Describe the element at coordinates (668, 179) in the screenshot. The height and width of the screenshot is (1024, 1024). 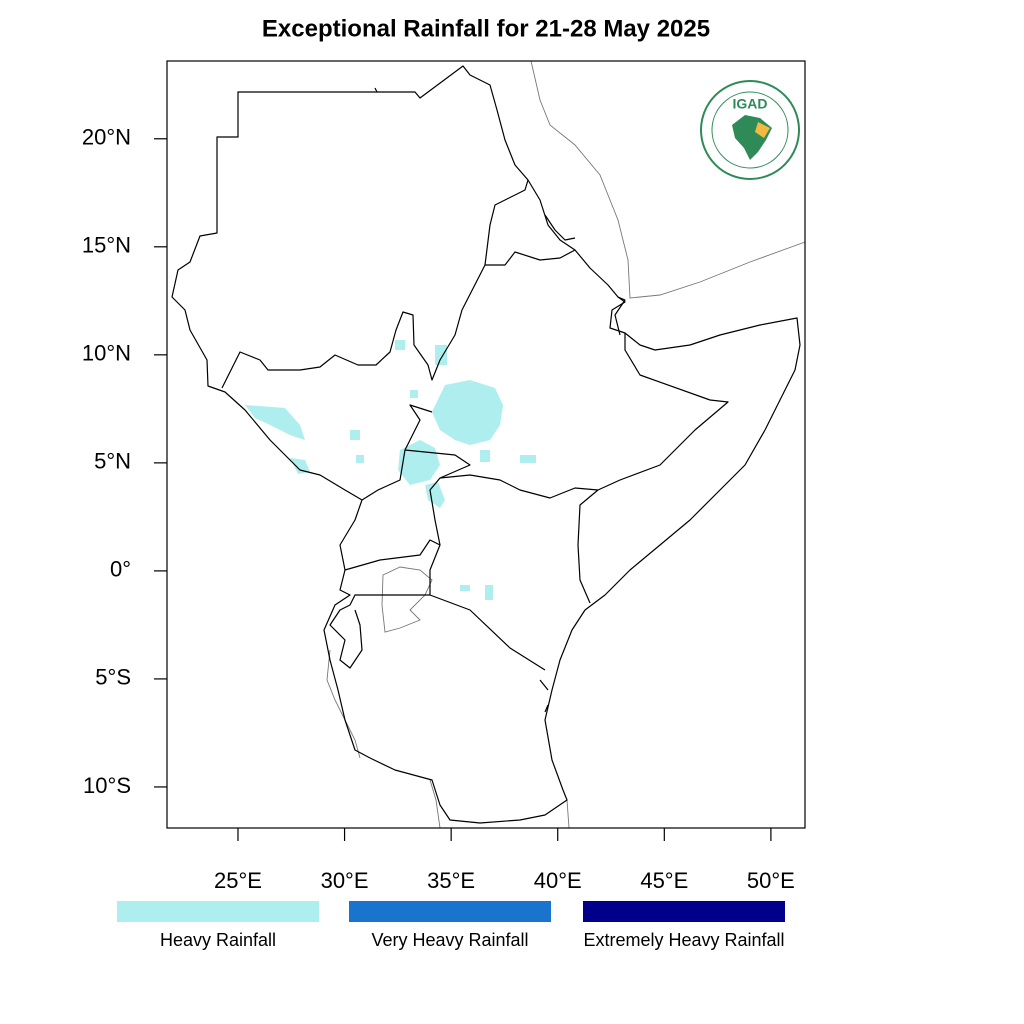
I see `arabian-coast` at that location.